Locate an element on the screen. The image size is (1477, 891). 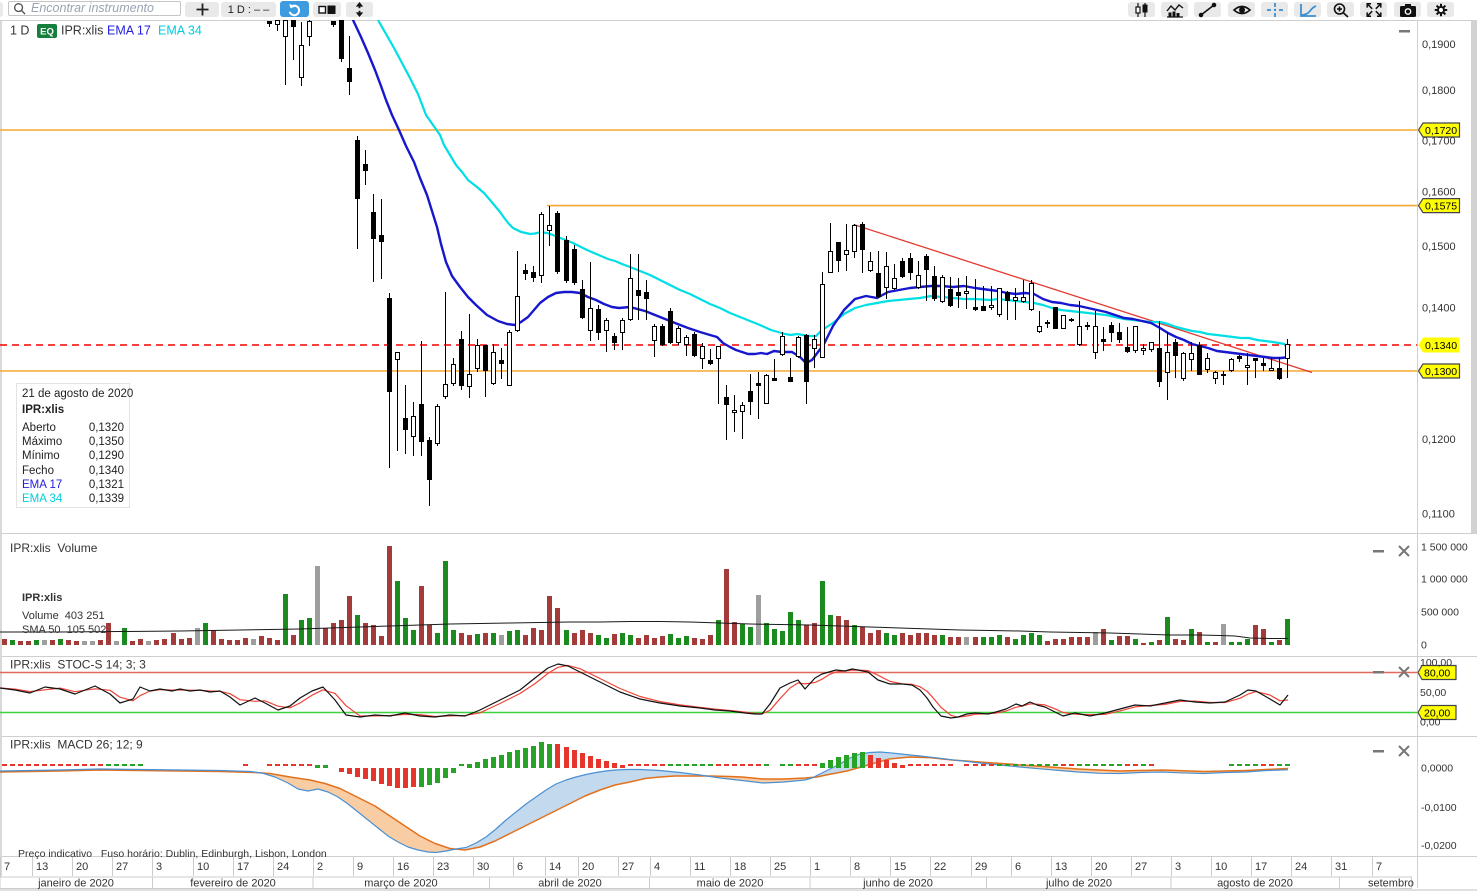
svg-text: IPR:xlis STOC-S 14; 3; 3 is located at coordinates (78, 665).